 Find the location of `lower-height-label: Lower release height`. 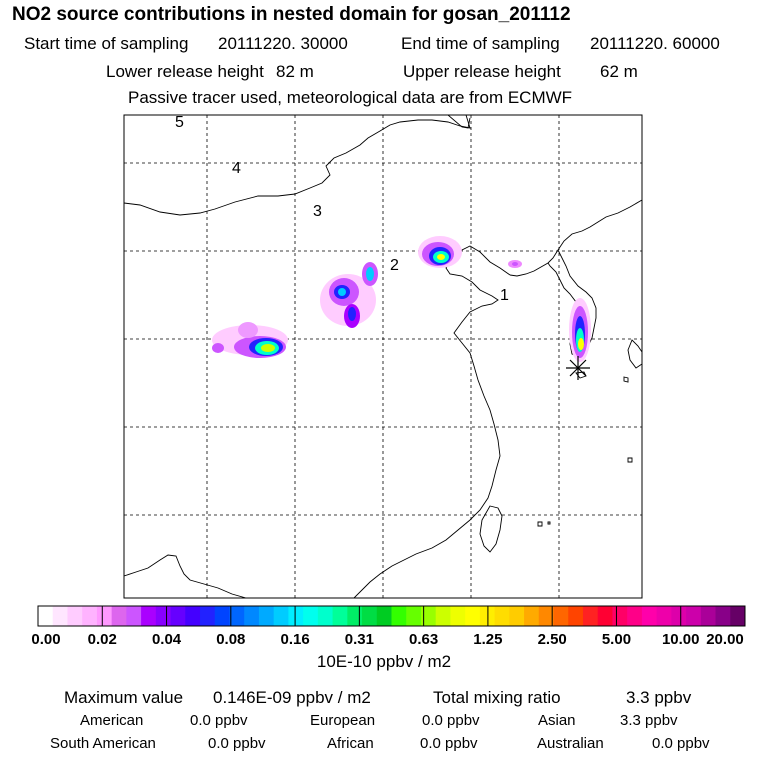

lower-height-label: Lower release height is located at coordinates (185, 71).